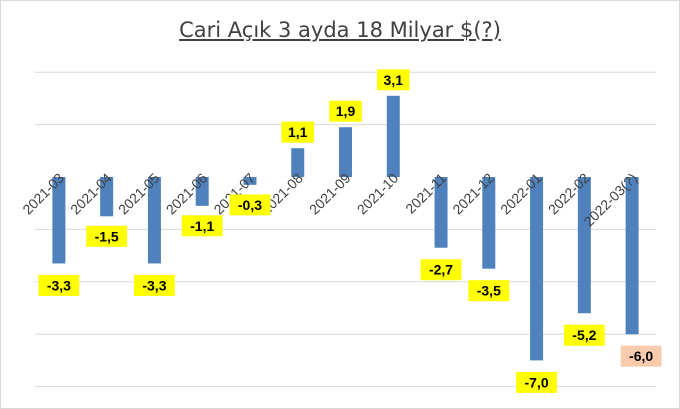 The height and width of the screenshot is (409, 680). I want to click on data-label: -3,5, so click(489, 291).